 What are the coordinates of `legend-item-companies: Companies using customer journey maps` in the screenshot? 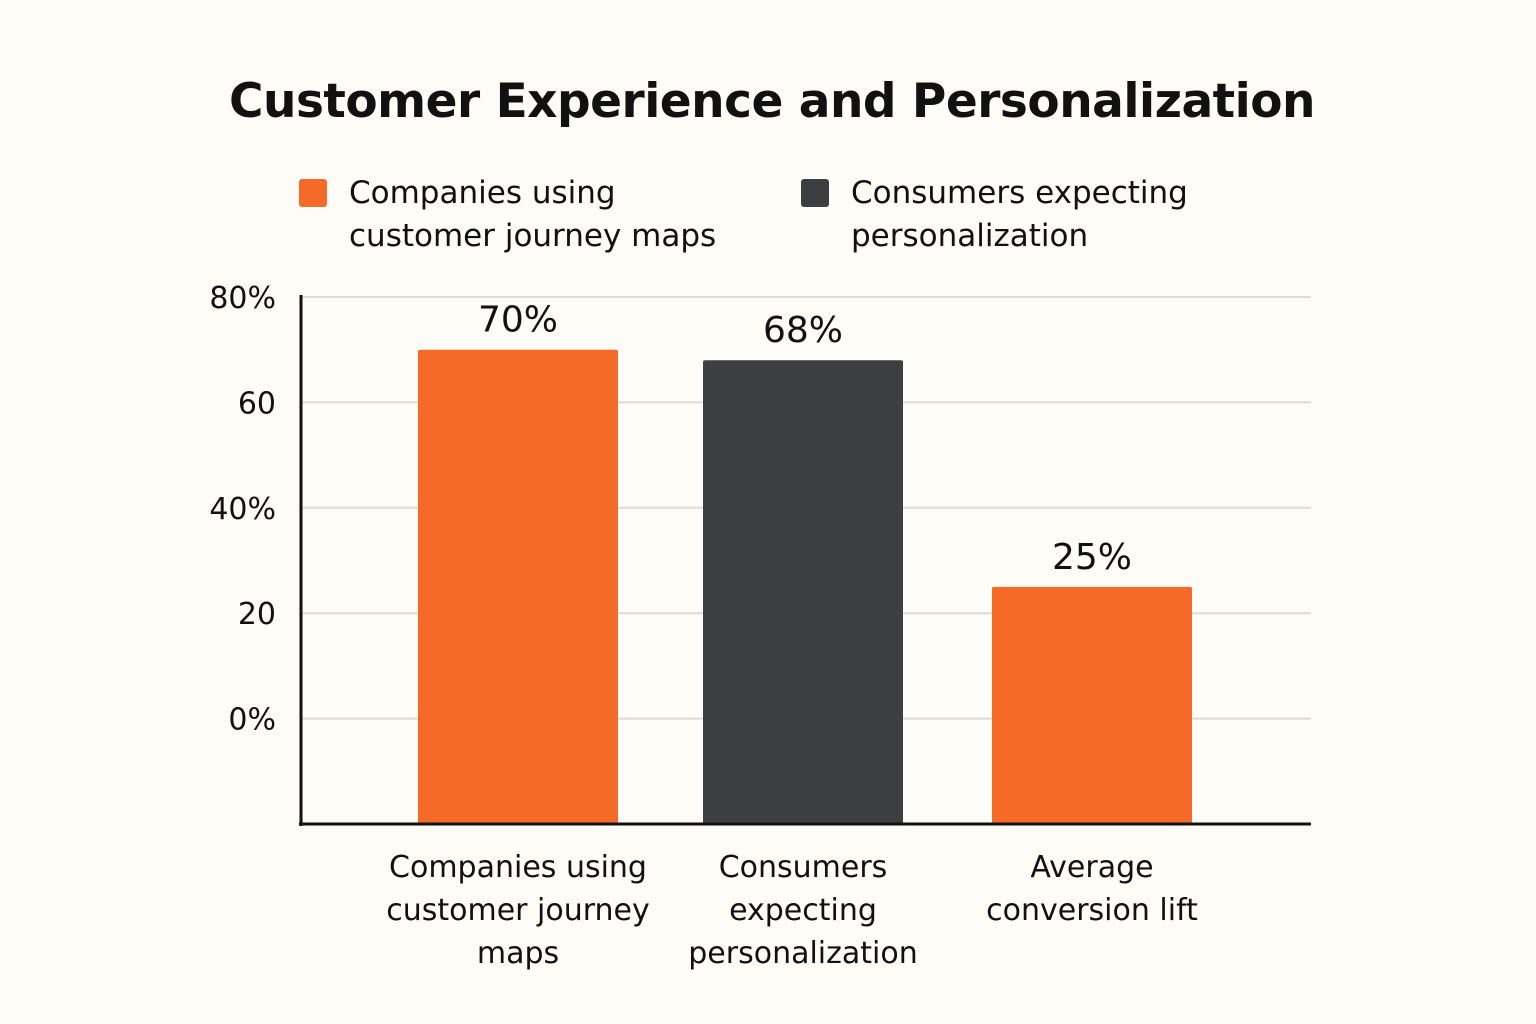 It's located at (534, 215).